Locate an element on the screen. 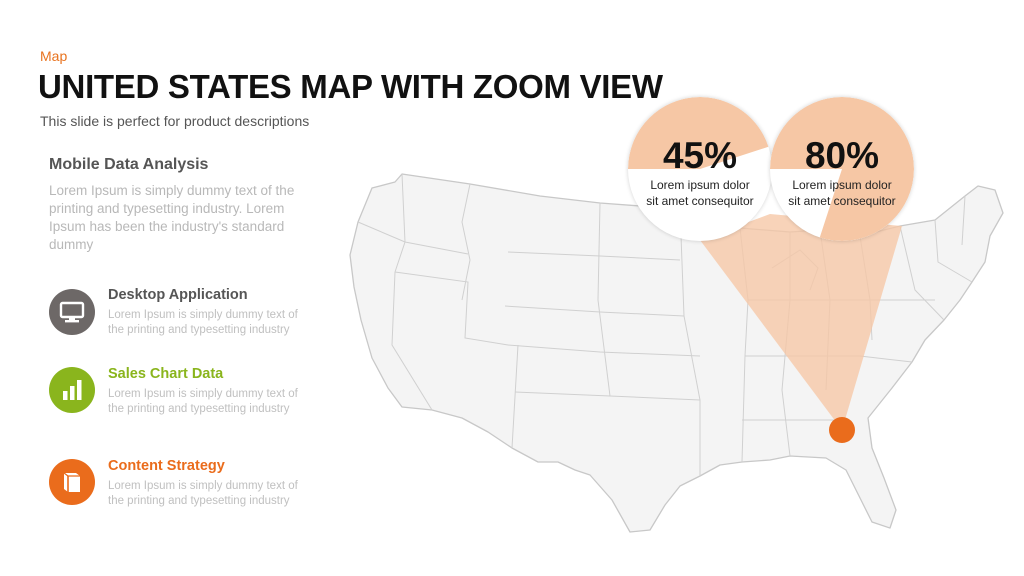 The width and height of the screenshot is (1024, 576). stat-caption-1-line2: sit amet consequitor is located at coordinates (700, 201).